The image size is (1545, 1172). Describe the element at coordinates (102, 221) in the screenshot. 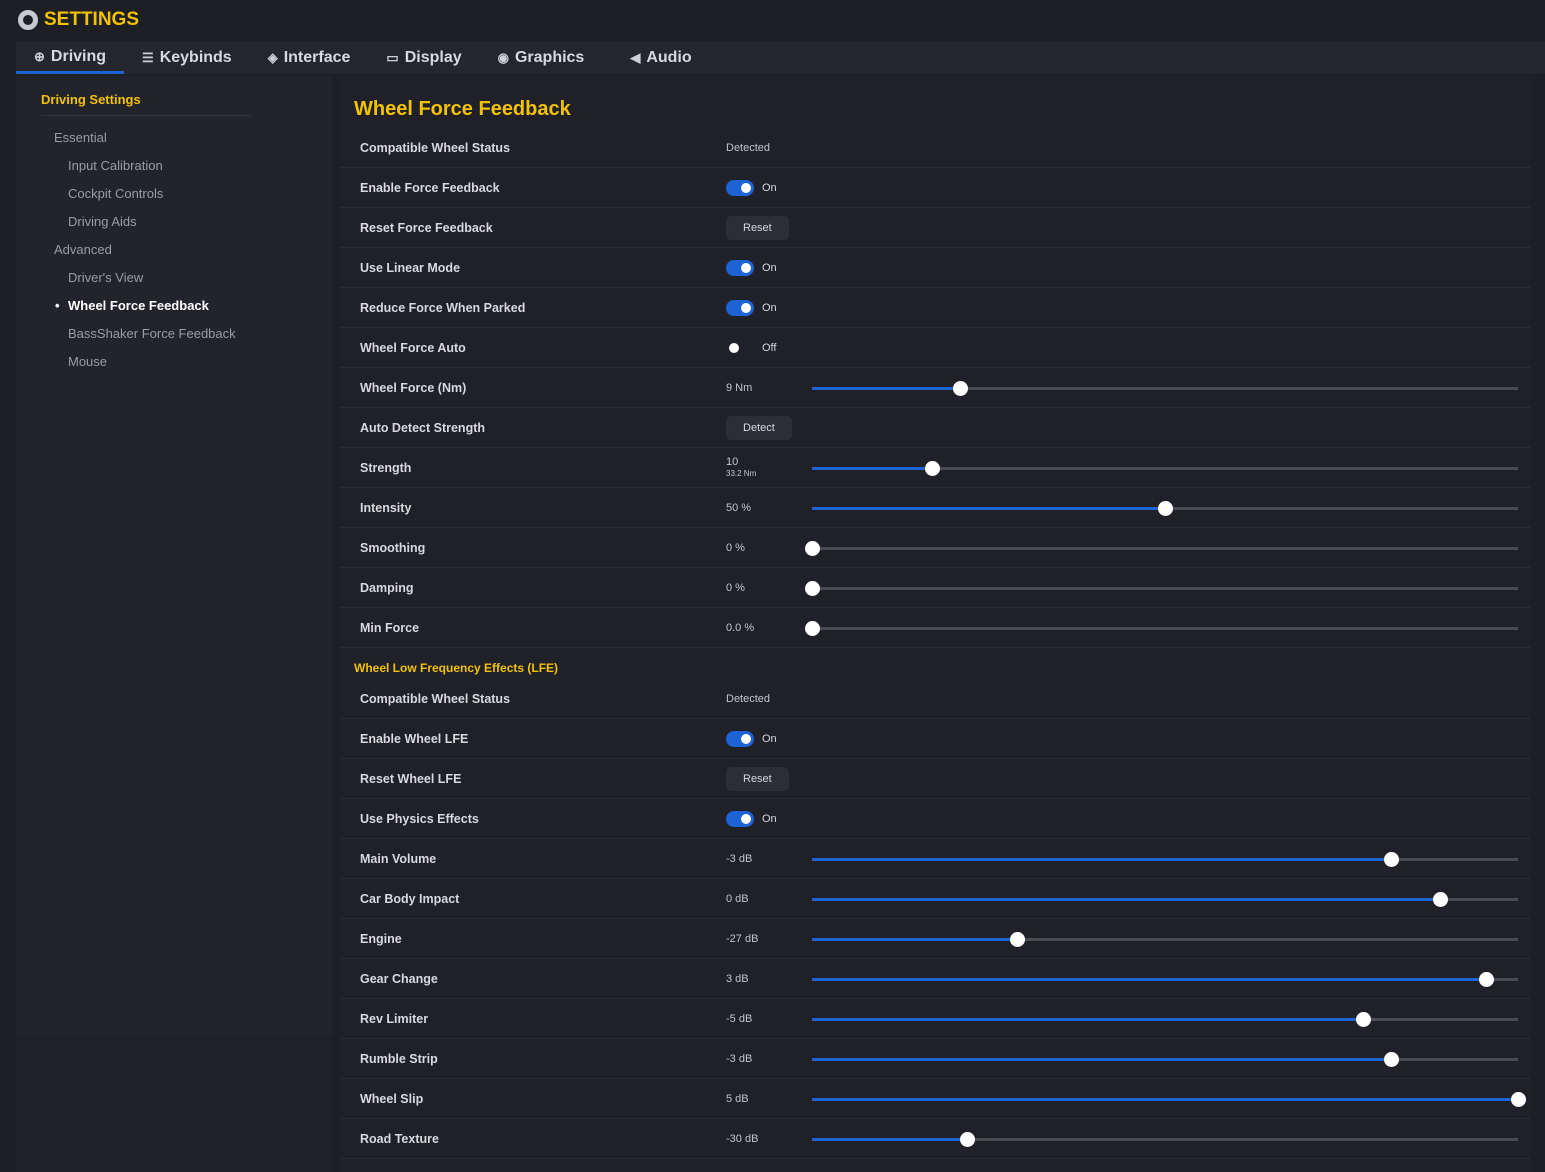

I see `sidebar-item-driving-aids: Driving Aids` at that location.